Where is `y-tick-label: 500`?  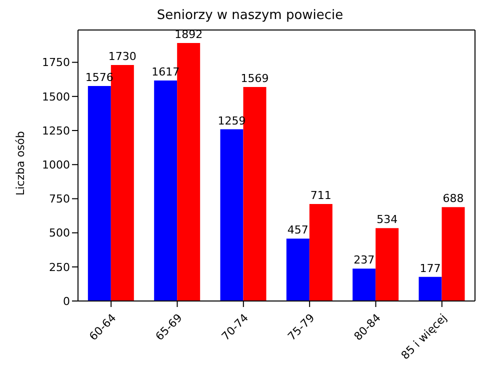 y-tick-label: 500 is located at coordinates (59, 233).